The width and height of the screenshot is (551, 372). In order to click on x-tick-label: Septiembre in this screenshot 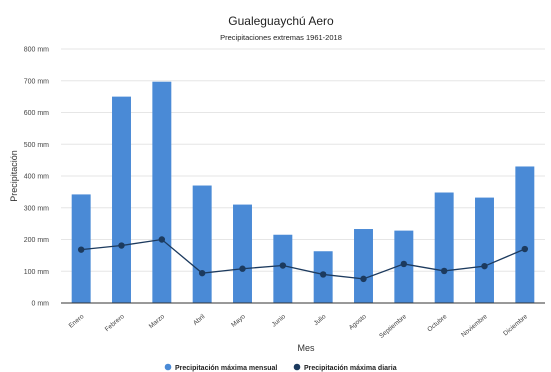, I will do `click(393, 326)`.